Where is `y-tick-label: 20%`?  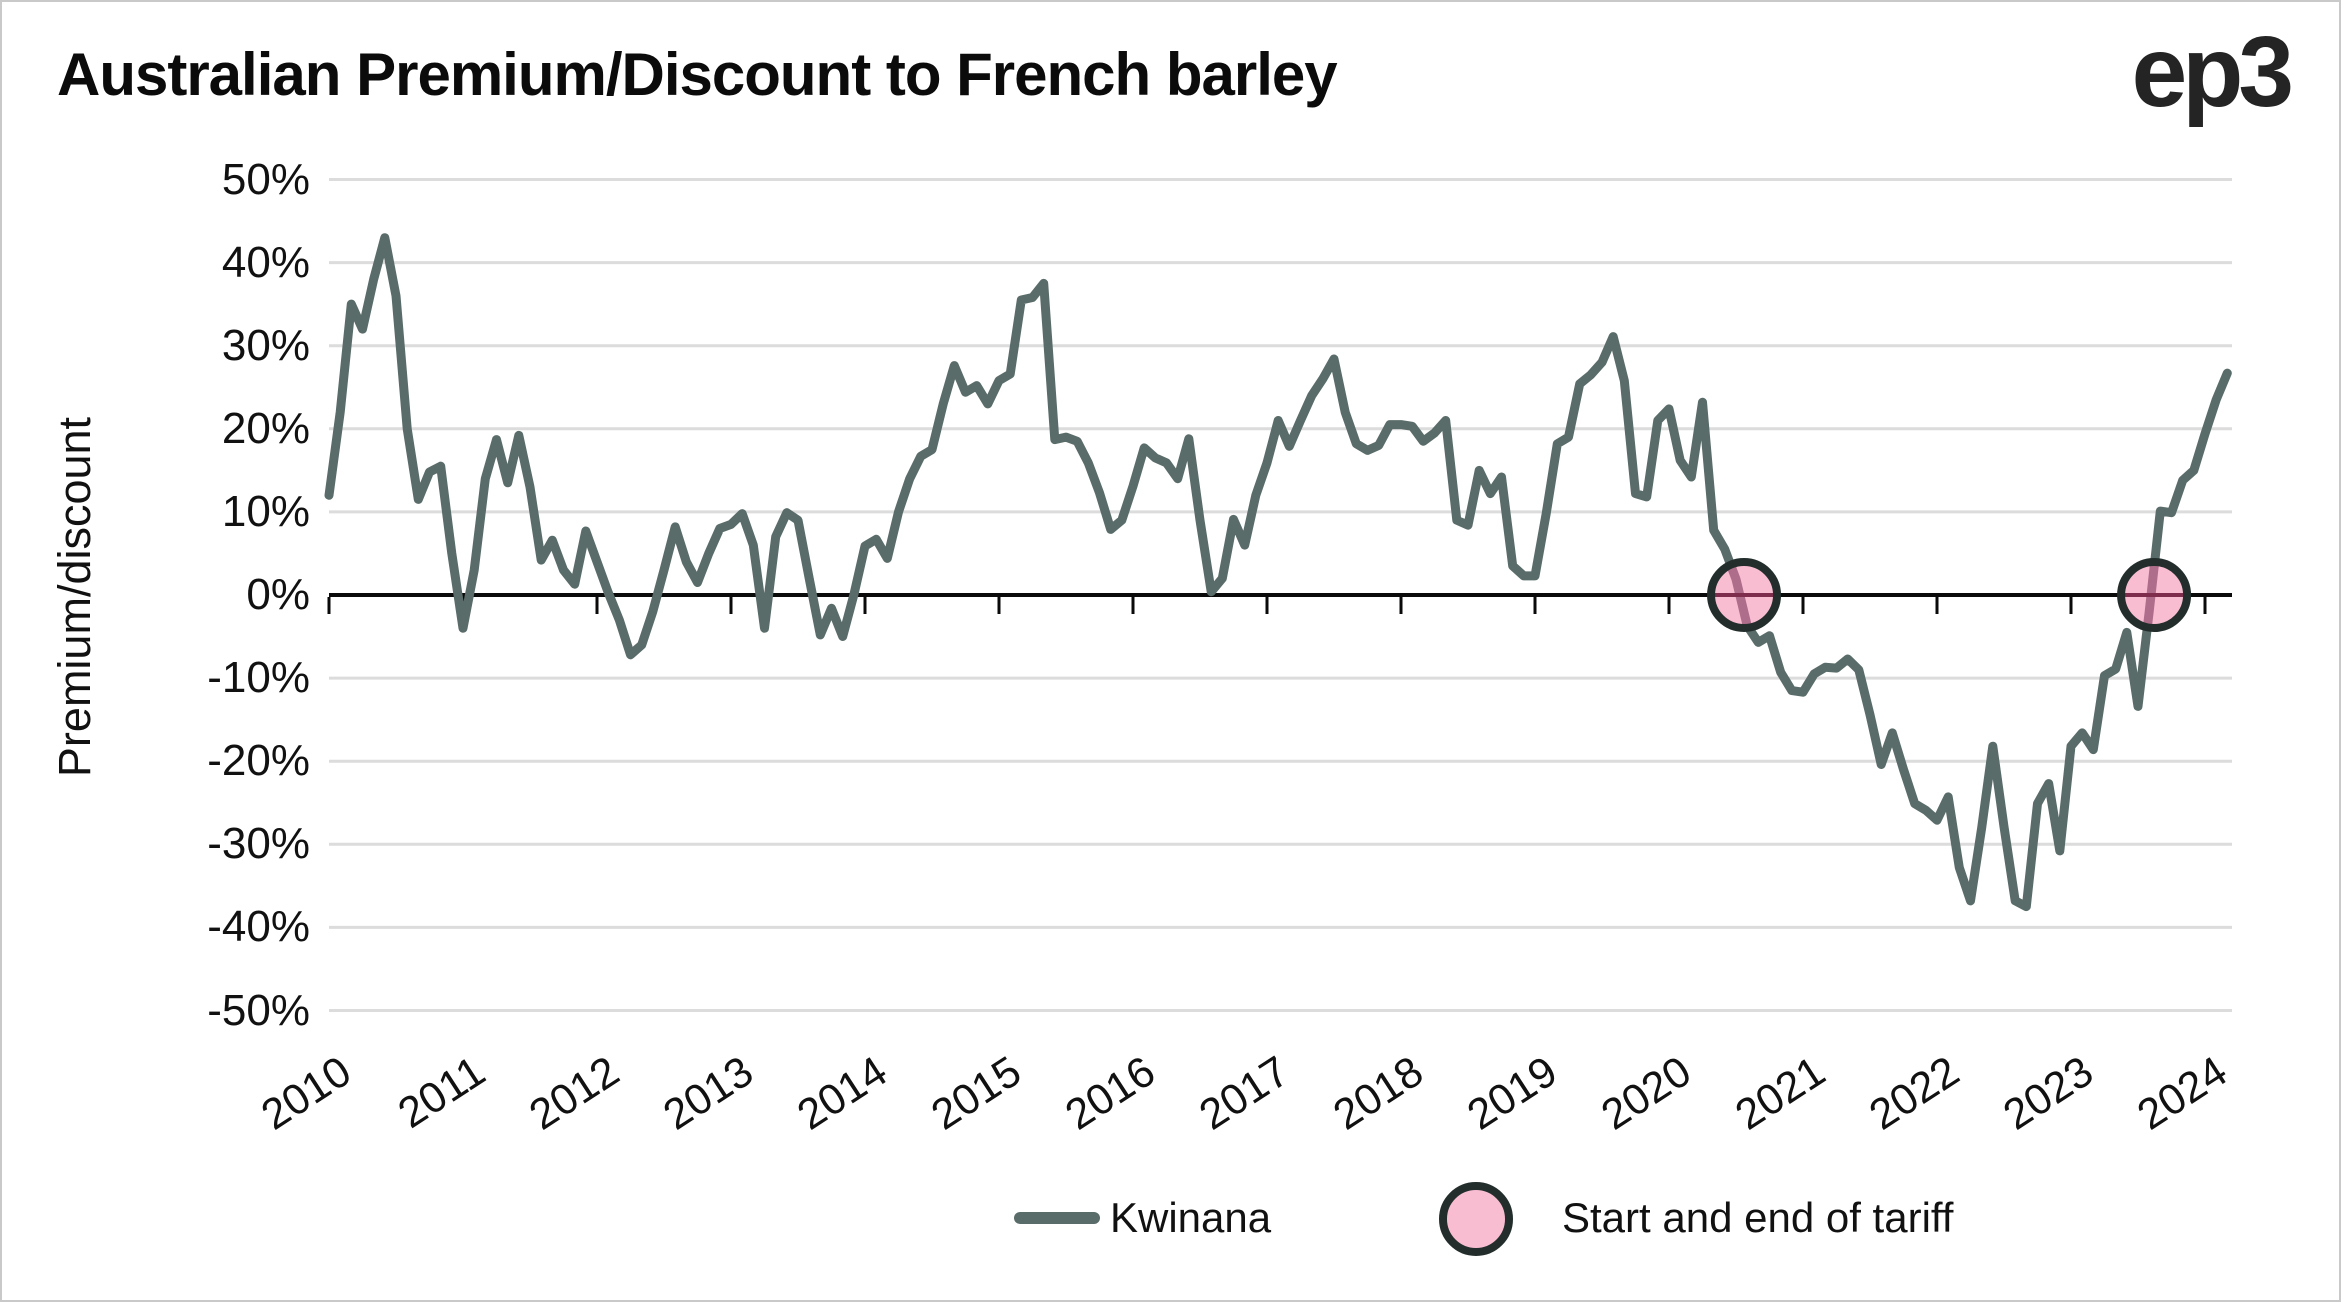 y-tick-label: 20% is located at coordinates (265, 428).